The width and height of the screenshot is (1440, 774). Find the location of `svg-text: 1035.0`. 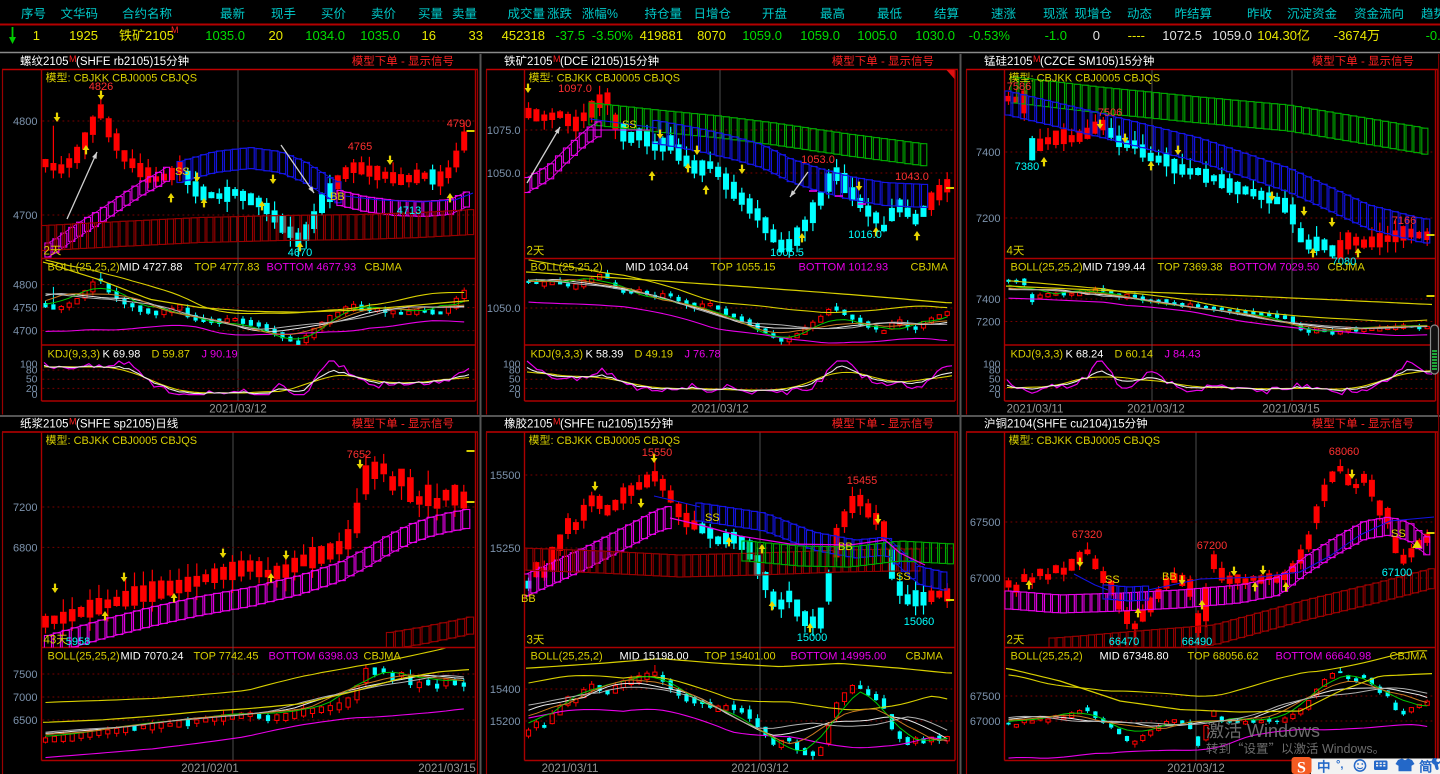

svg-text: 1035.0 is located at coordinates (380, 34).